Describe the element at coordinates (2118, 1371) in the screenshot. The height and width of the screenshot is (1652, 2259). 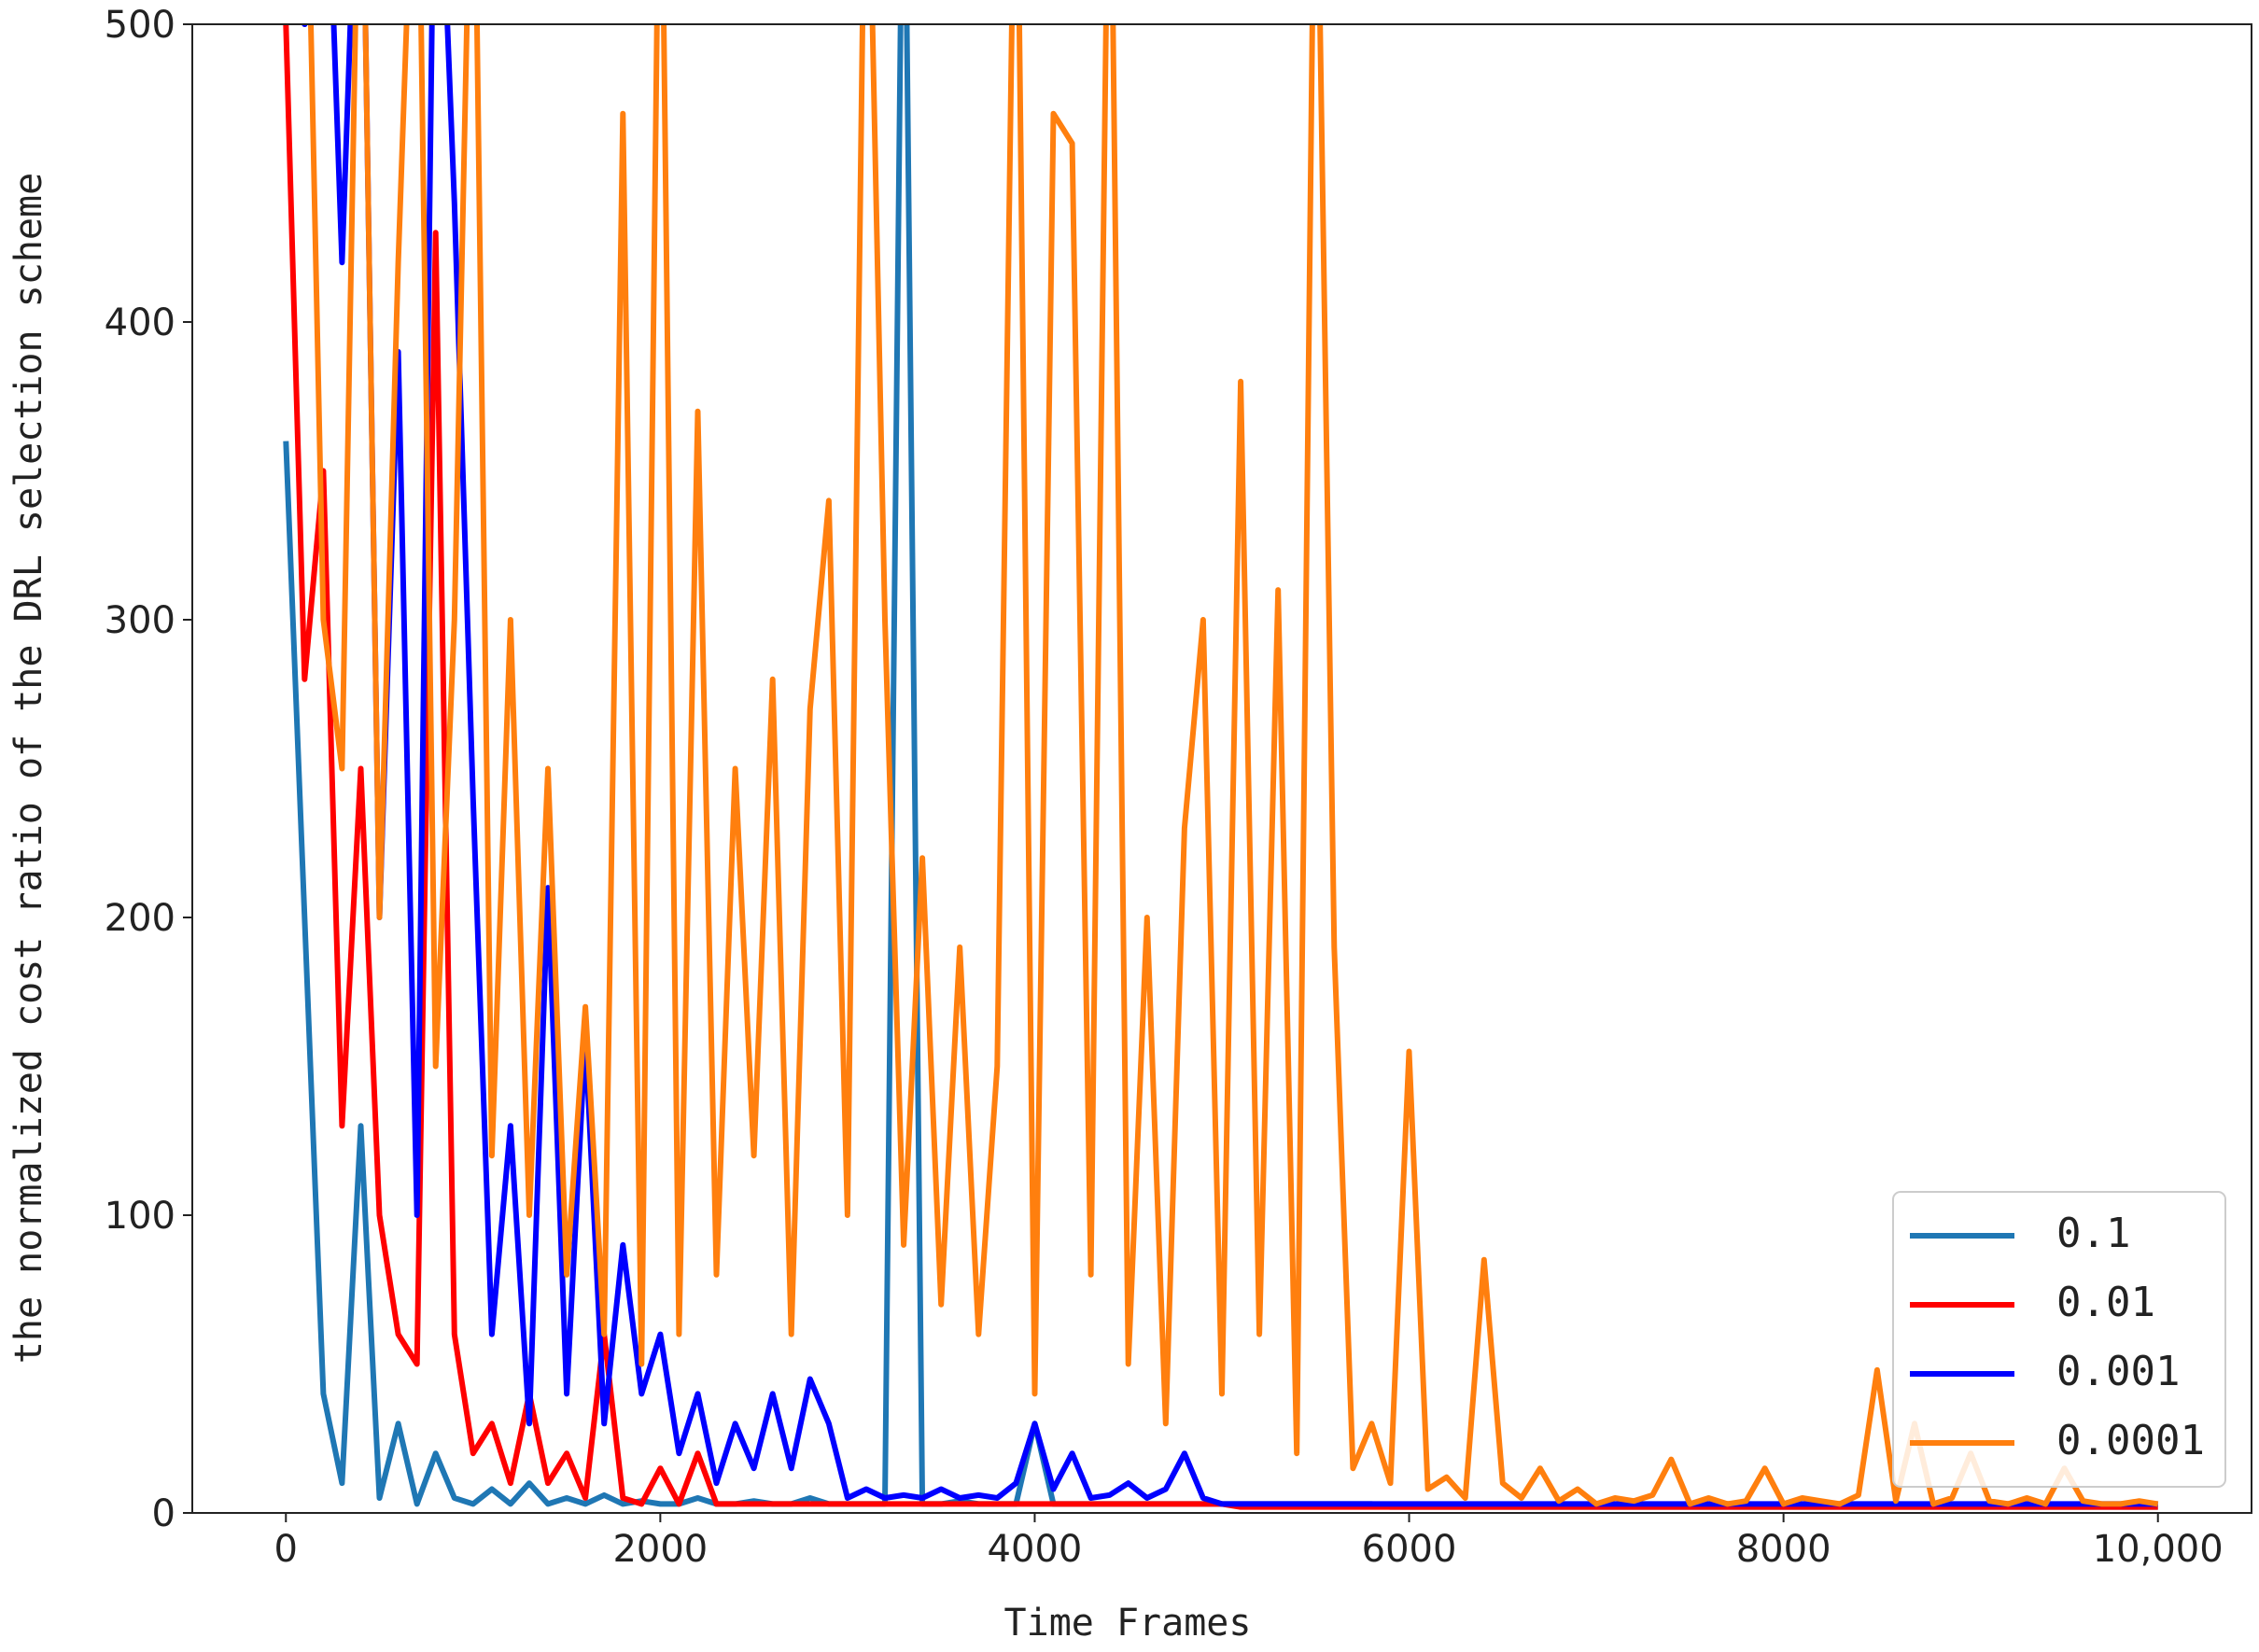
I see `legend-label: 0.001` at that location.